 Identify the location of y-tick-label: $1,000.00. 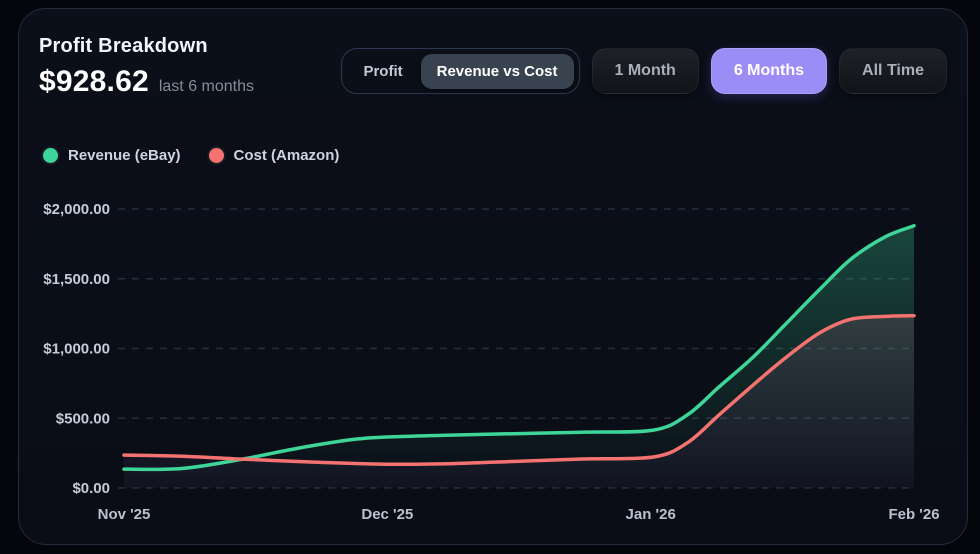
(76, 349).